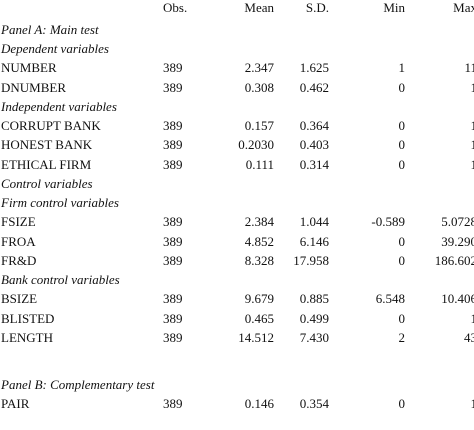  What do you see at coordinates (394, 7) in the screenshot?
I see `column-header: Min` at bounding box center [394, 7].